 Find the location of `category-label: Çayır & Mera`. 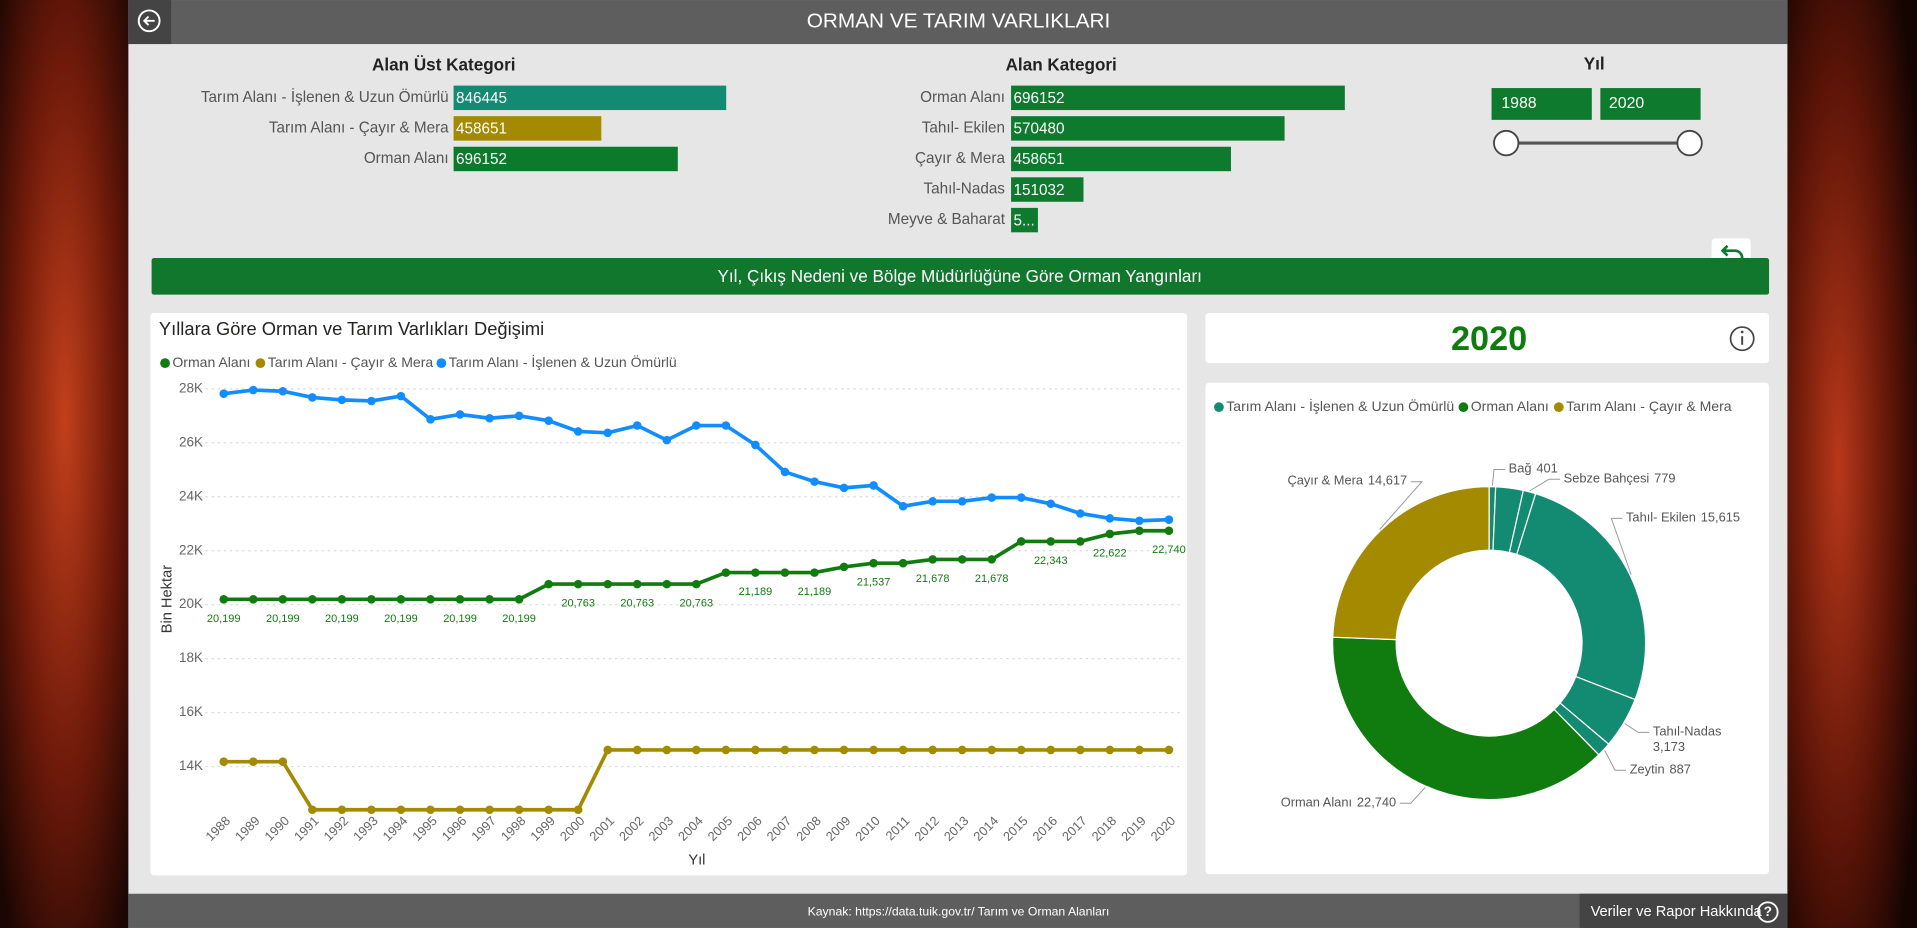

category-label: Çayır & Mera is located at coordinates (960, 158).